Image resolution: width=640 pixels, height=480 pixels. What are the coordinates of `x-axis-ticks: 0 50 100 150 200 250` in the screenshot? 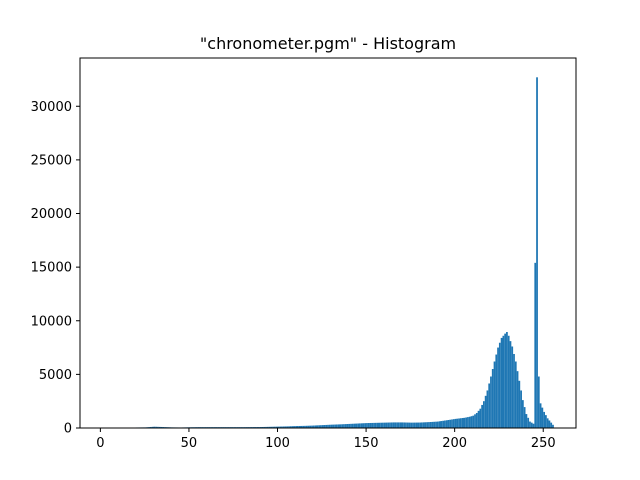 It's located at (326, 439).